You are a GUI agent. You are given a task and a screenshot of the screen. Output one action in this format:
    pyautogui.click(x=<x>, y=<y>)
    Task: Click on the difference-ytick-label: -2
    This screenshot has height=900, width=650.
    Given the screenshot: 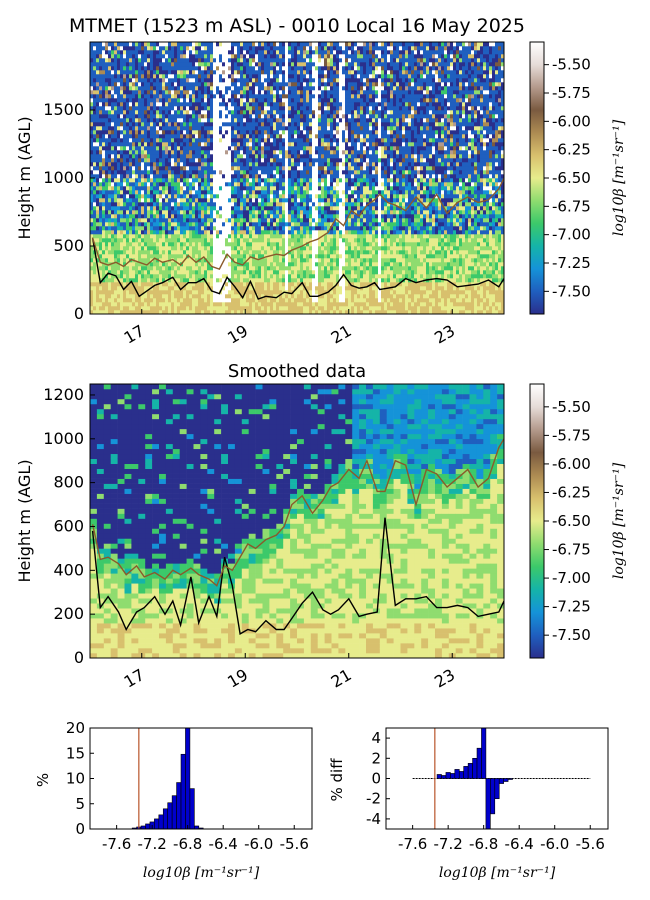 What is the action you would take?
    pyautogui.click(x=373, y=799)
    